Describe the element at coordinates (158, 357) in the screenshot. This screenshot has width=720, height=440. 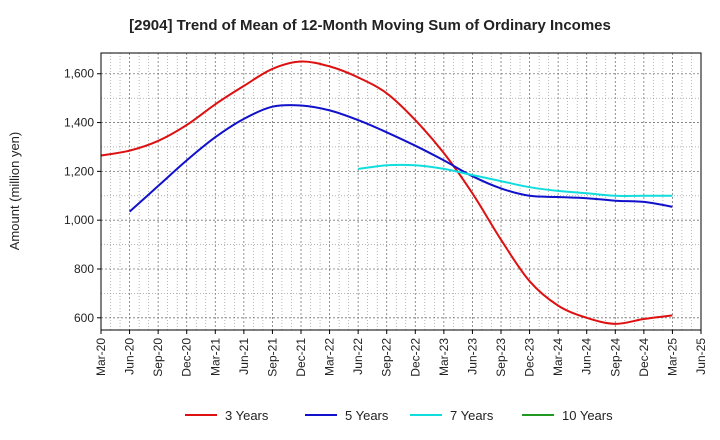
I see `x-tick-label: Sep-20` at that location.